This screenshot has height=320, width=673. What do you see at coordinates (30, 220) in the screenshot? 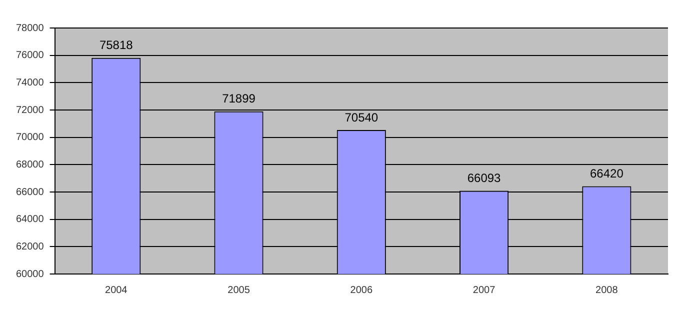
I see `y-tick-label: 64000` at bounding box center [30, 220].